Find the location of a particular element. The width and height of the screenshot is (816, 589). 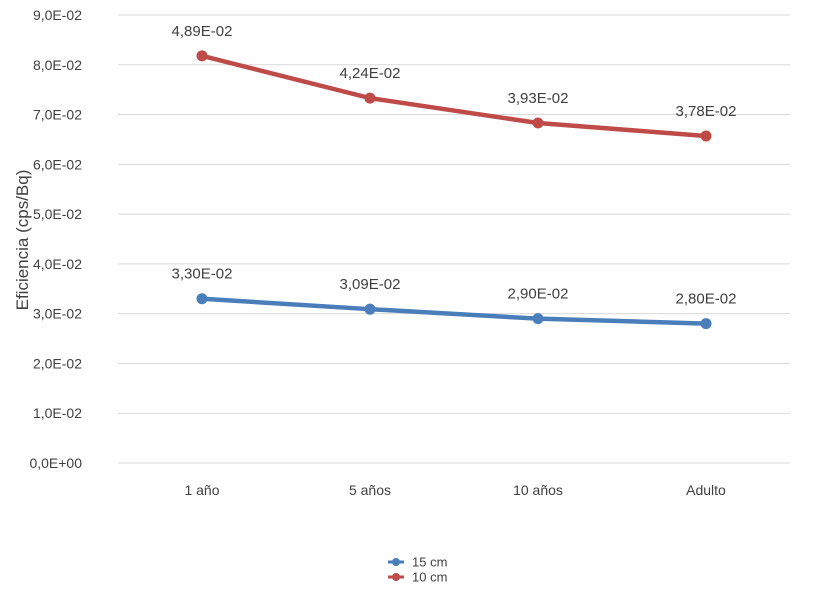

data-label: 2,90E-02 is located at coordinates (538, 294).